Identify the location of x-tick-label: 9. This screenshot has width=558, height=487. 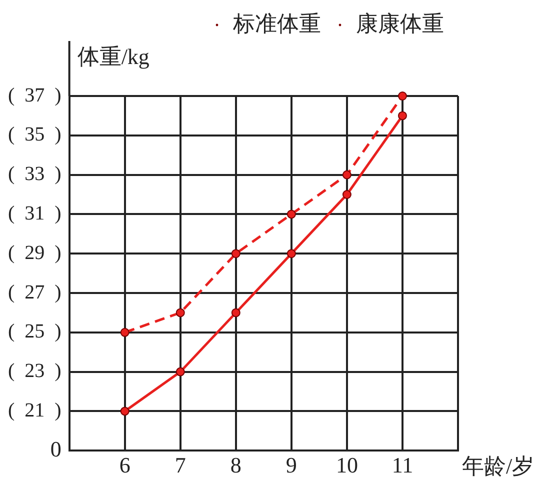
(291, 465).